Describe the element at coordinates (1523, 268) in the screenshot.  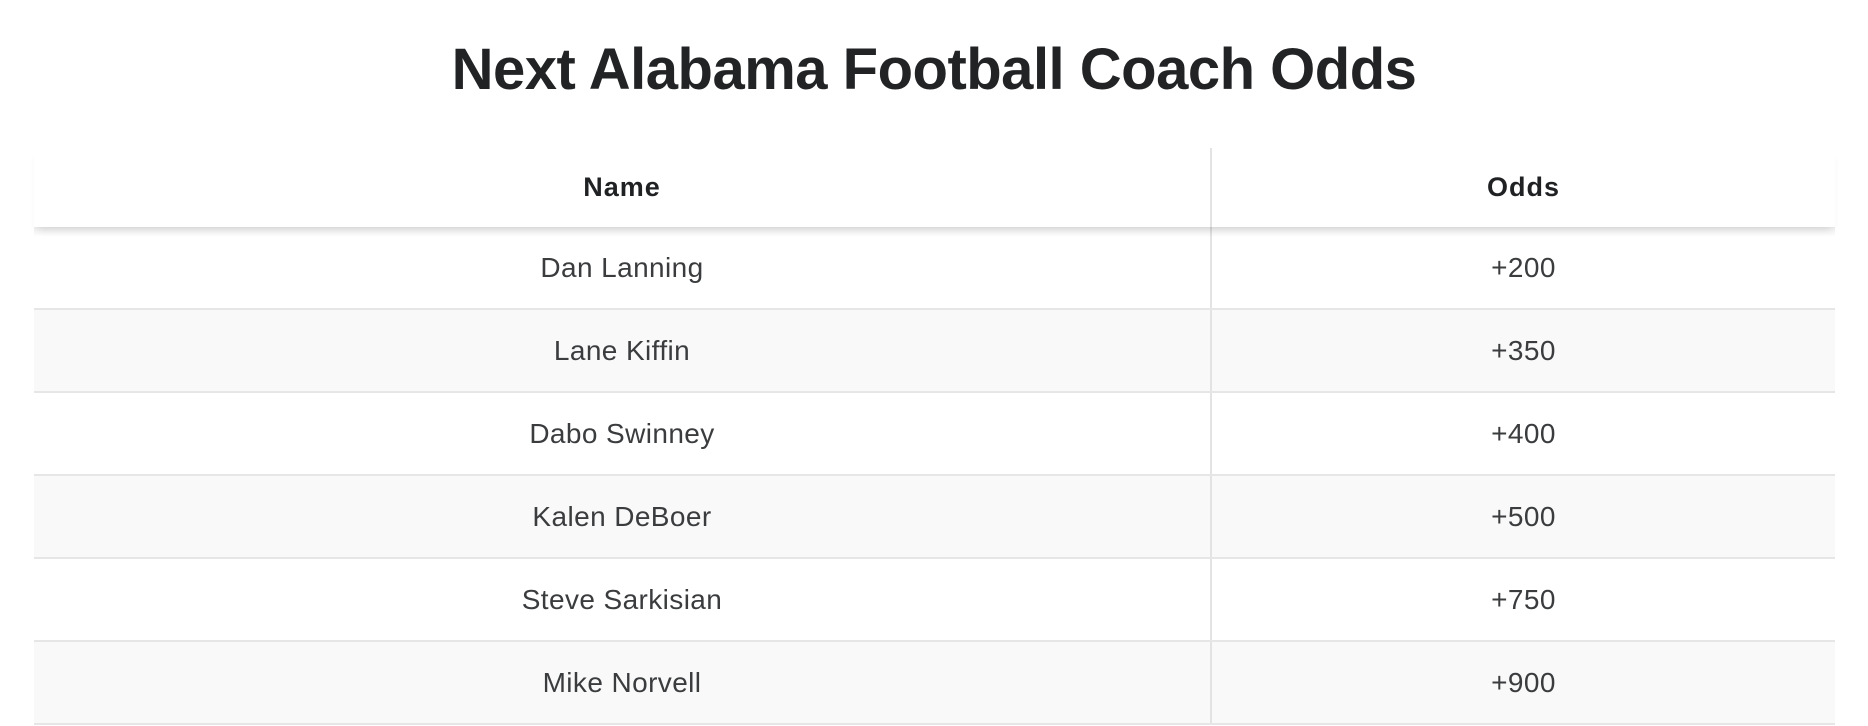
I see `odds-cell: +200` at that location.